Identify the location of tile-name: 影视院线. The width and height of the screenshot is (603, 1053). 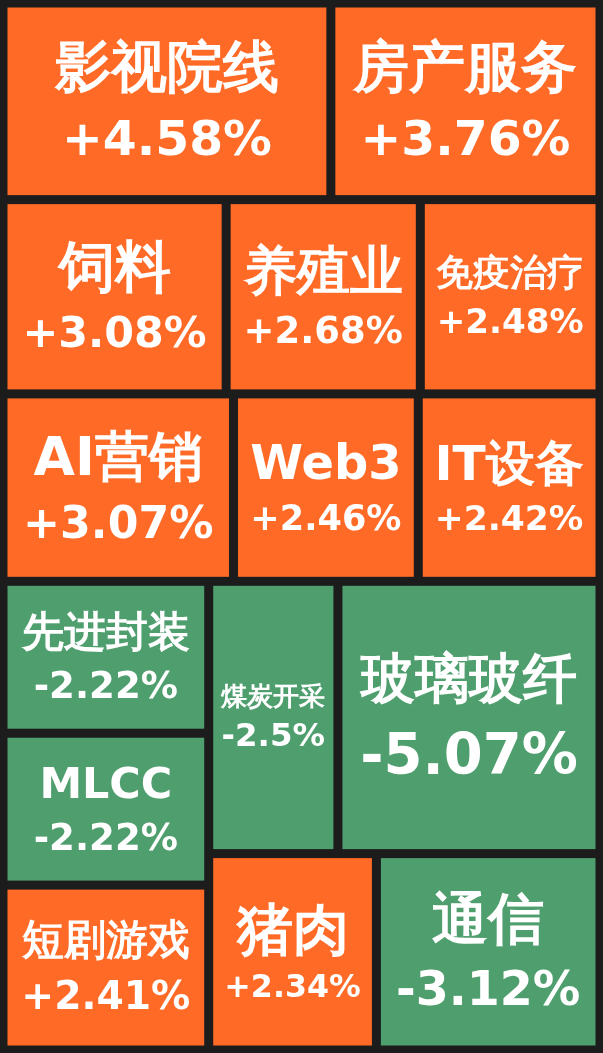
(166, 67).